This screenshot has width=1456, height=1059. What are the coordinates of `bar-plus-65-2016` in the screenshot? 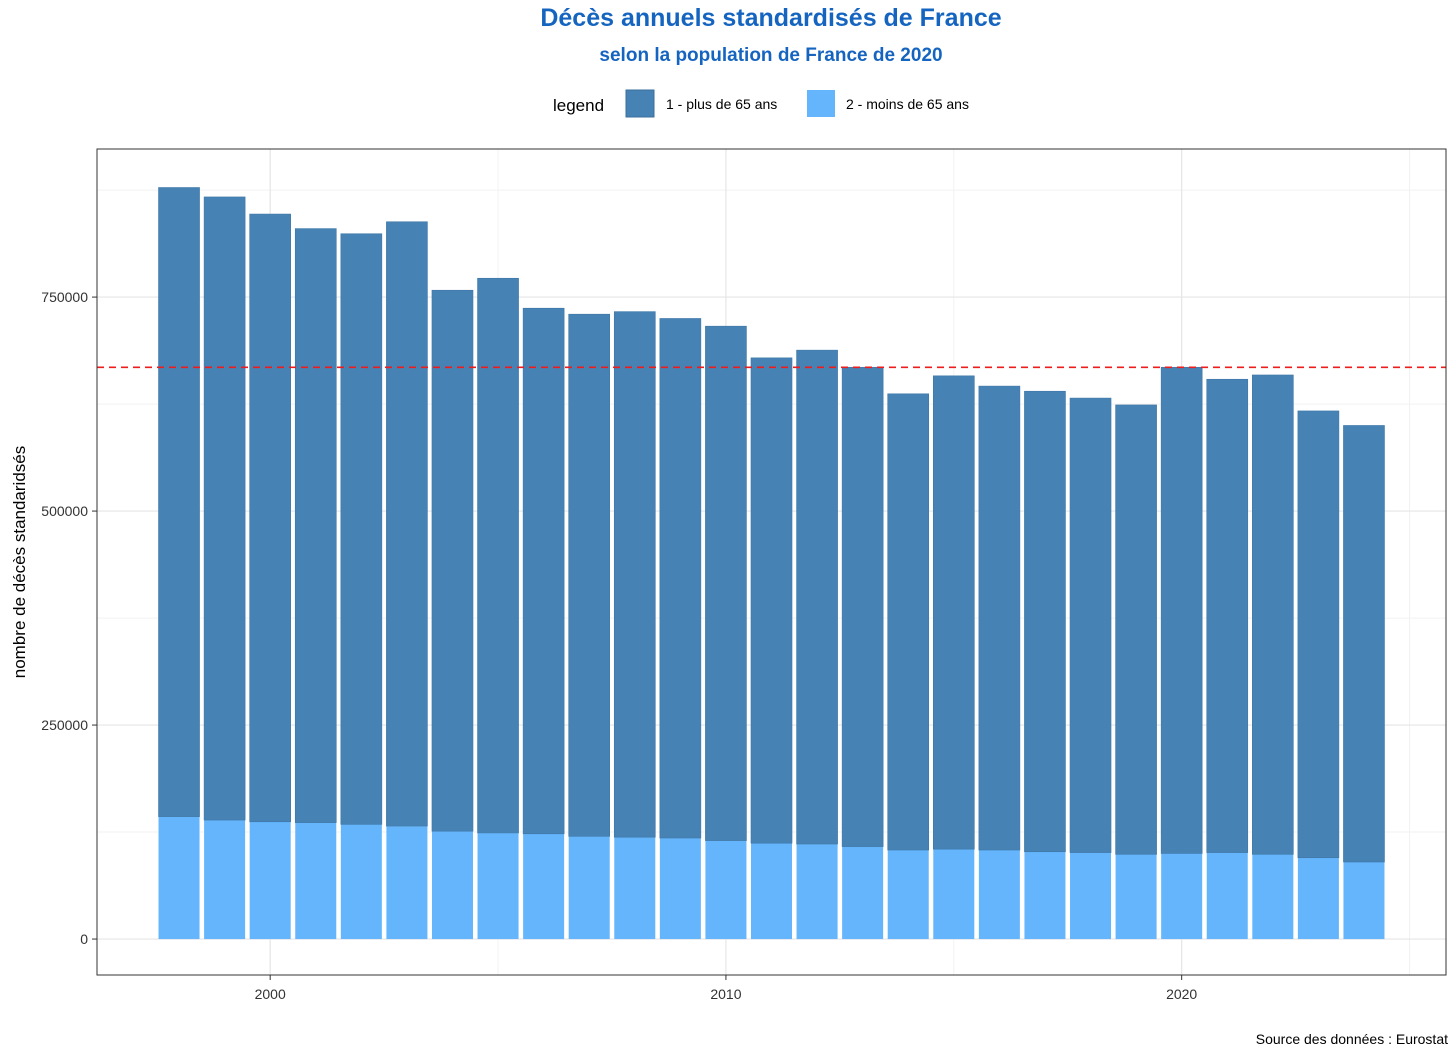 It's located at (999, 618).